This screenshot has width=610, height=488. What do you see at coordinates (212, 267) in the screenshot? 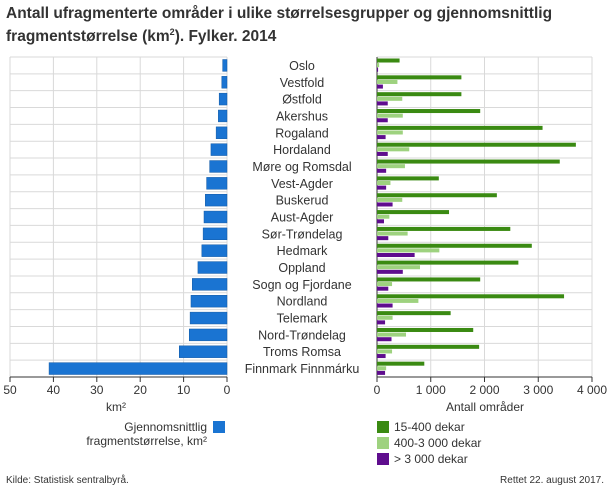
I see `avg-size-bar-oppland` at bounding box center [212, 267].